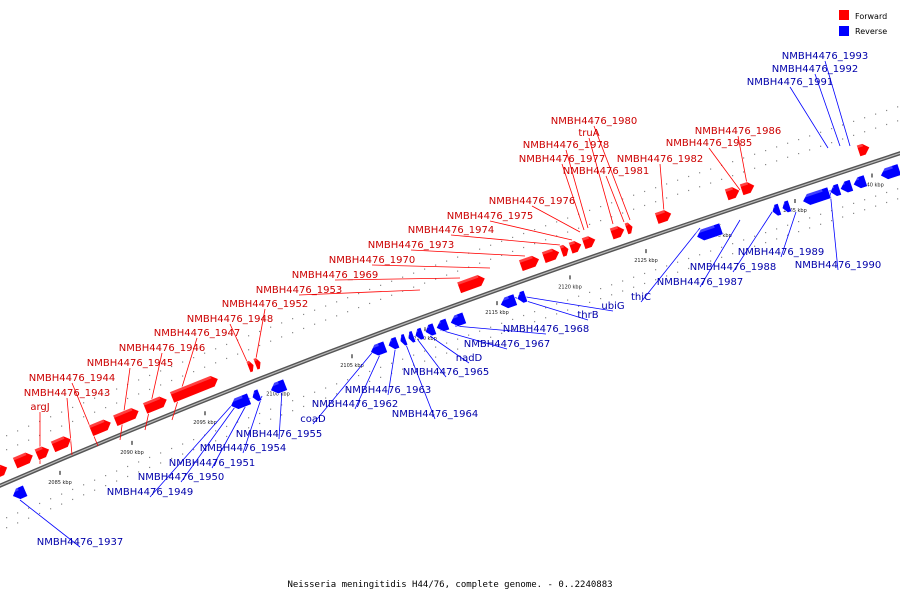 The height and width of the screenshot is (600, 900). I want to click on gene-label: NMBH4476_1937, so click(80, 542).